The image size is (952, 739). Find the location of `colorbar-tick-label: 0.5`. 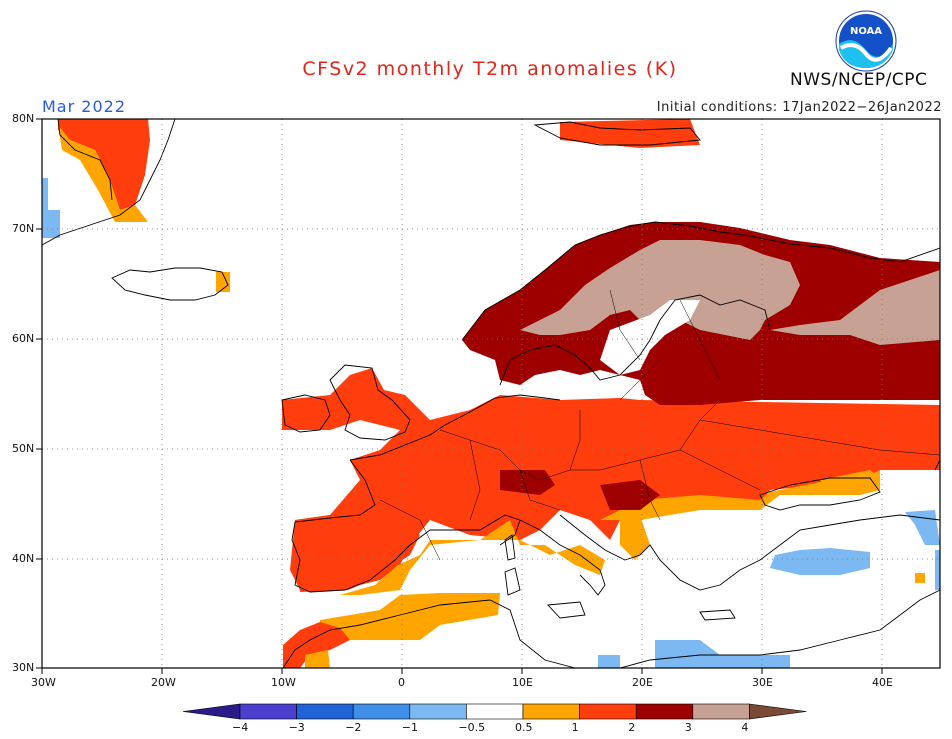

colorbar-tick-label: 0.5 is located at coordinates (524, 727).